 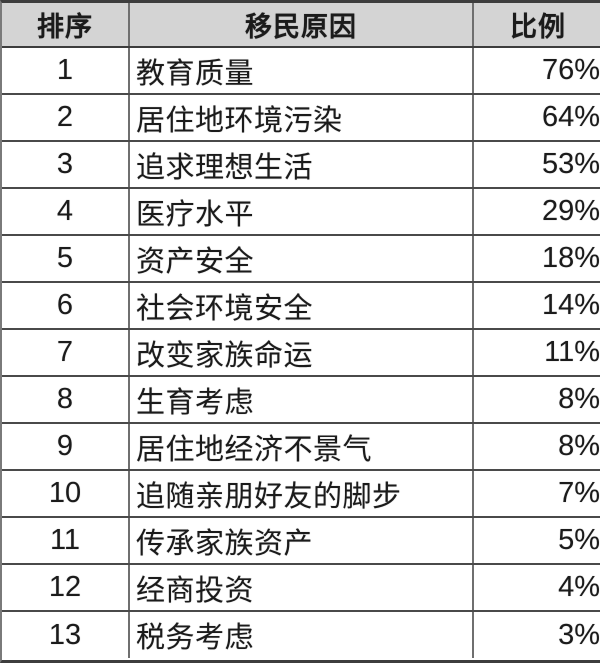 I want to click on table-row: 13 税务考虑 3%, so click(x=301, y=634).